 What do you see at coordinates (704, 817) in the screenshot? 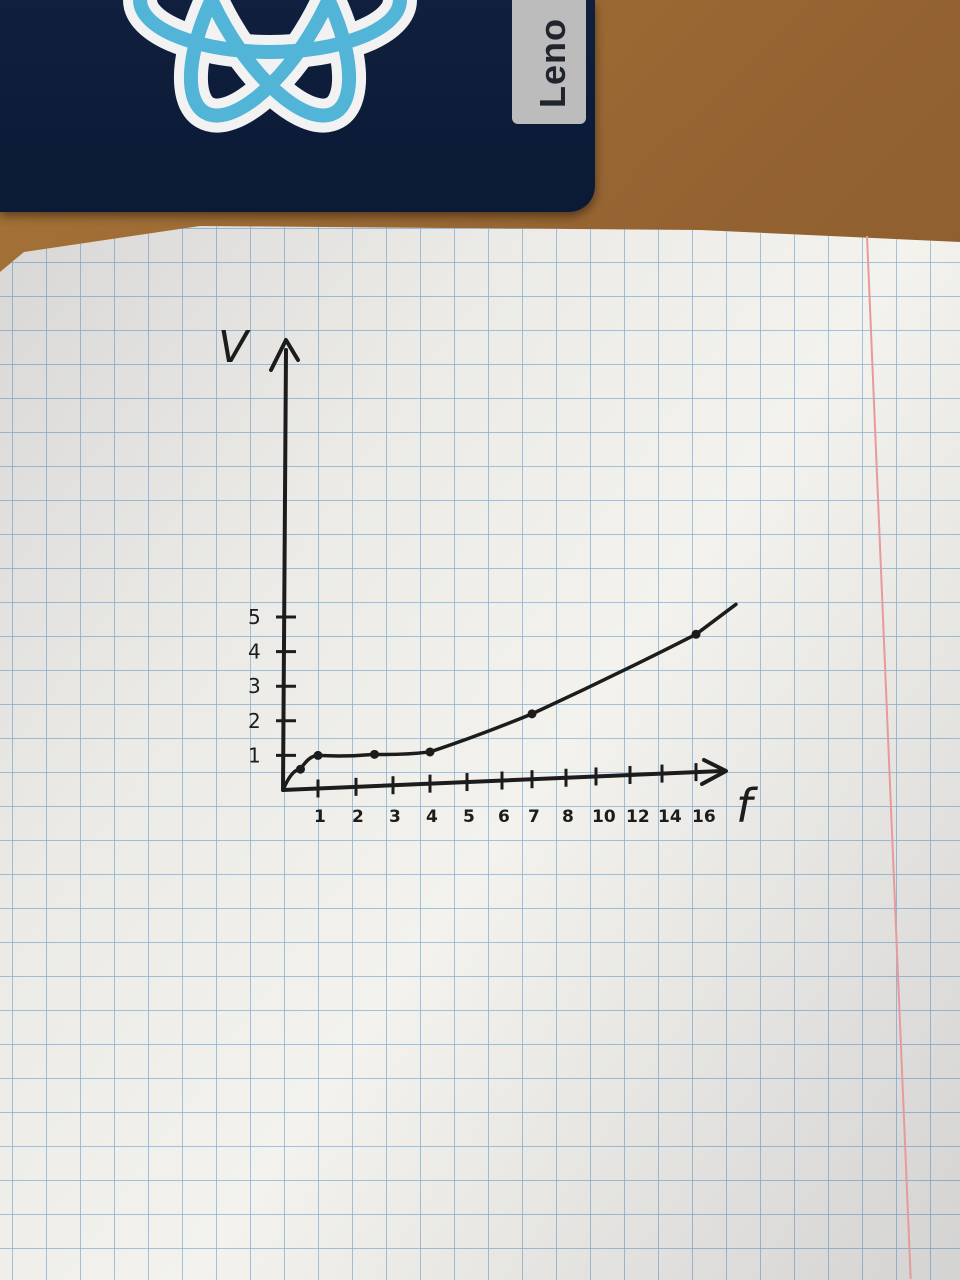
I see `x-tick-label-16: 16` at bounding box center [704, 817].